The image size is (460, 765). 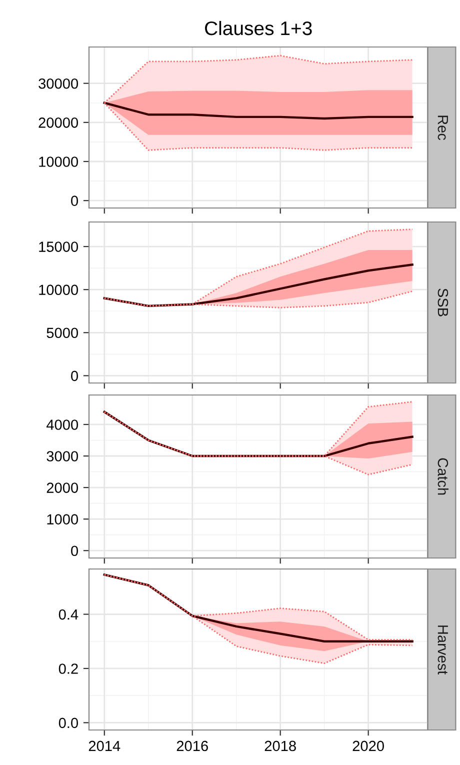 What do you see at coordinates (62, 425) in the screenshot?
I see `y-tick-label: 4000` at bounding box center [62, 425].